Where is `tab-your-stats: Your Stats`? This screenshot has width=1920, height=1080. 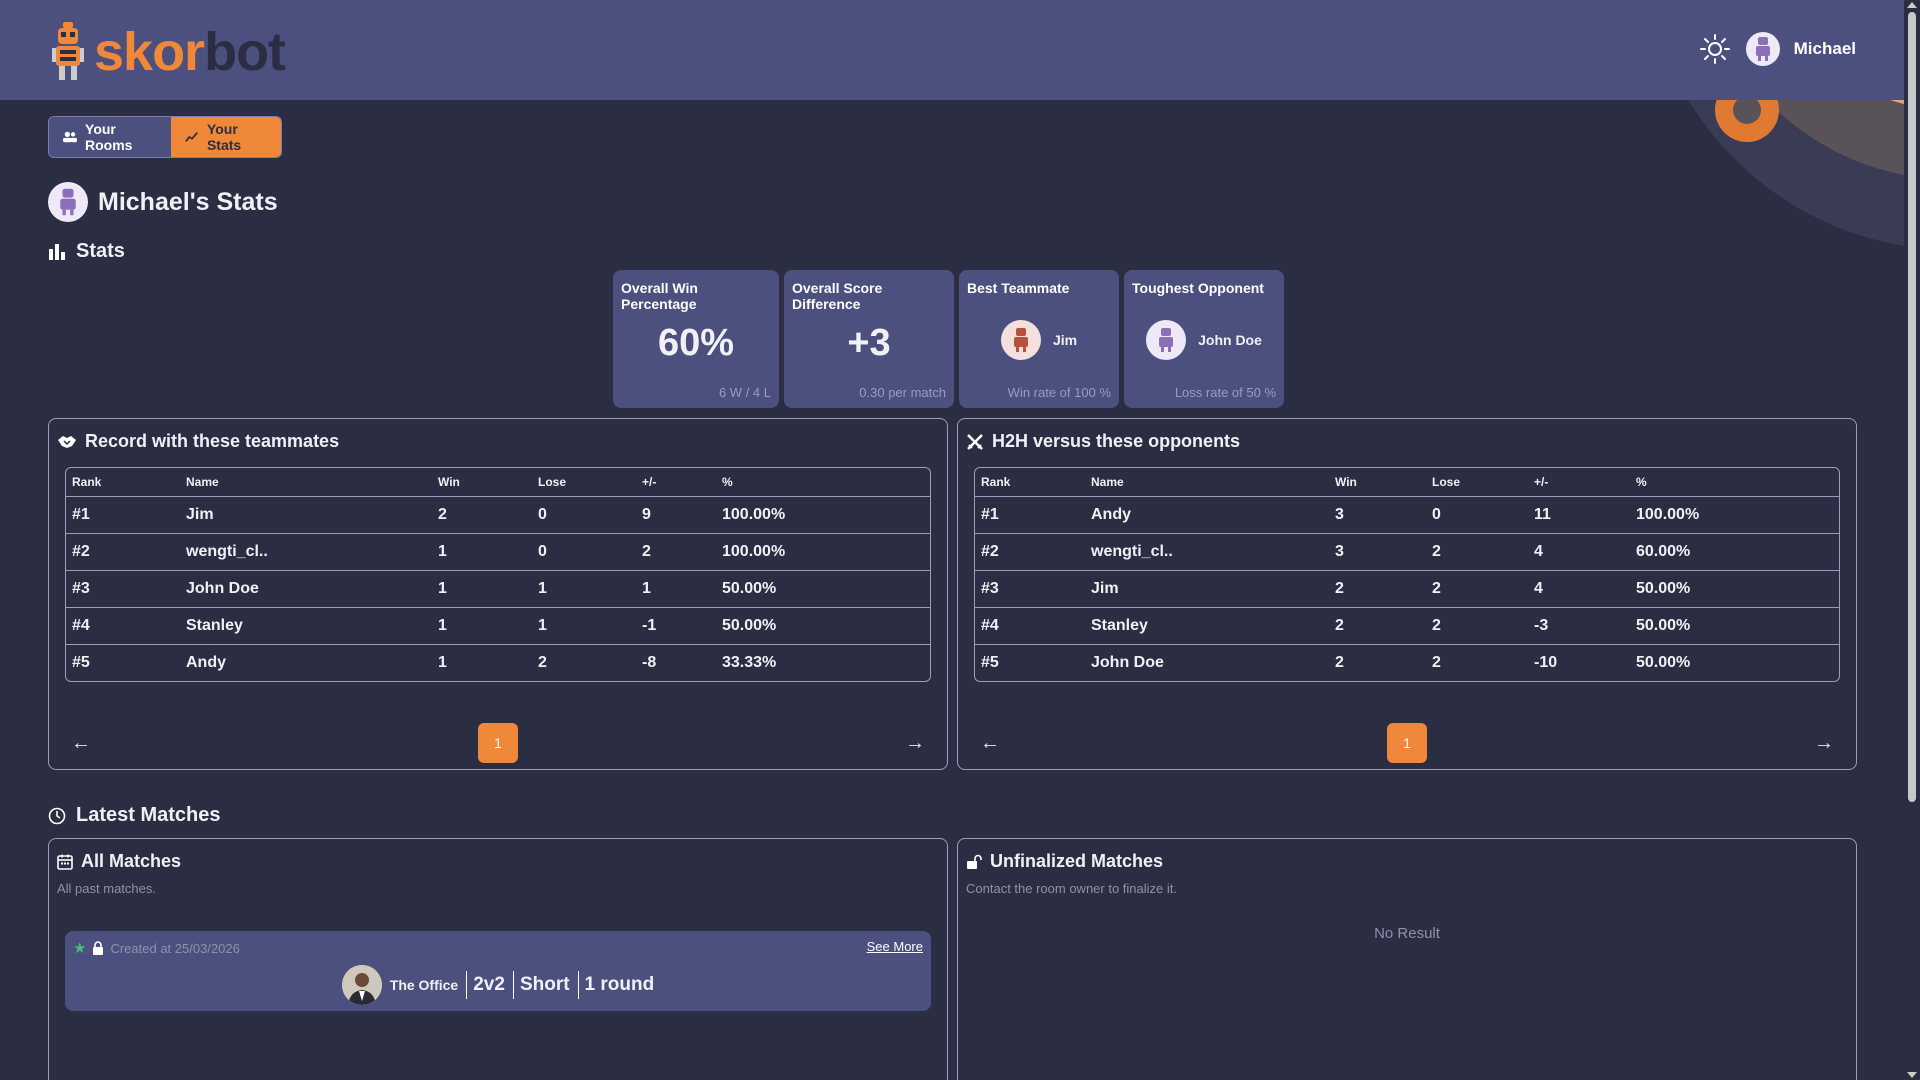
tab-your-stats: Your Stats is located at coordinates (226, 137).